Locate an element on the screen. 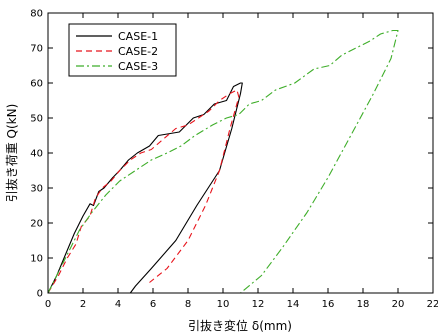 The height and width of the screenshot is (336, 438). y-tick-label: 60 is located at coordinates (36, 84).